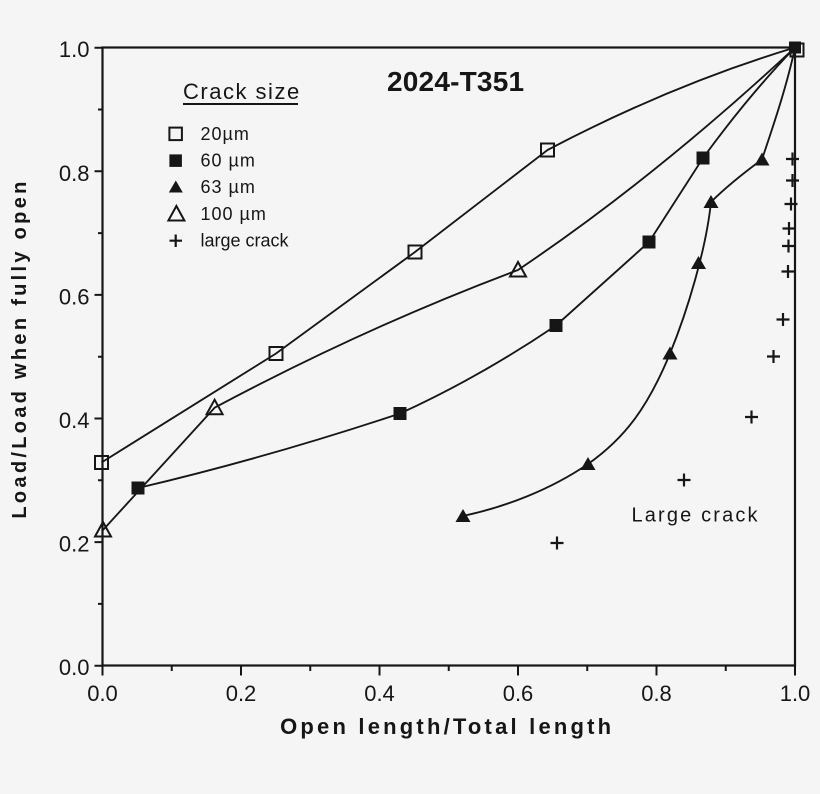 The image size is (820, 794). What do you see at coordinates (228, 161) in the screenshot?
I see `svg-text: 60 µm` at bounding box center [228, 161].